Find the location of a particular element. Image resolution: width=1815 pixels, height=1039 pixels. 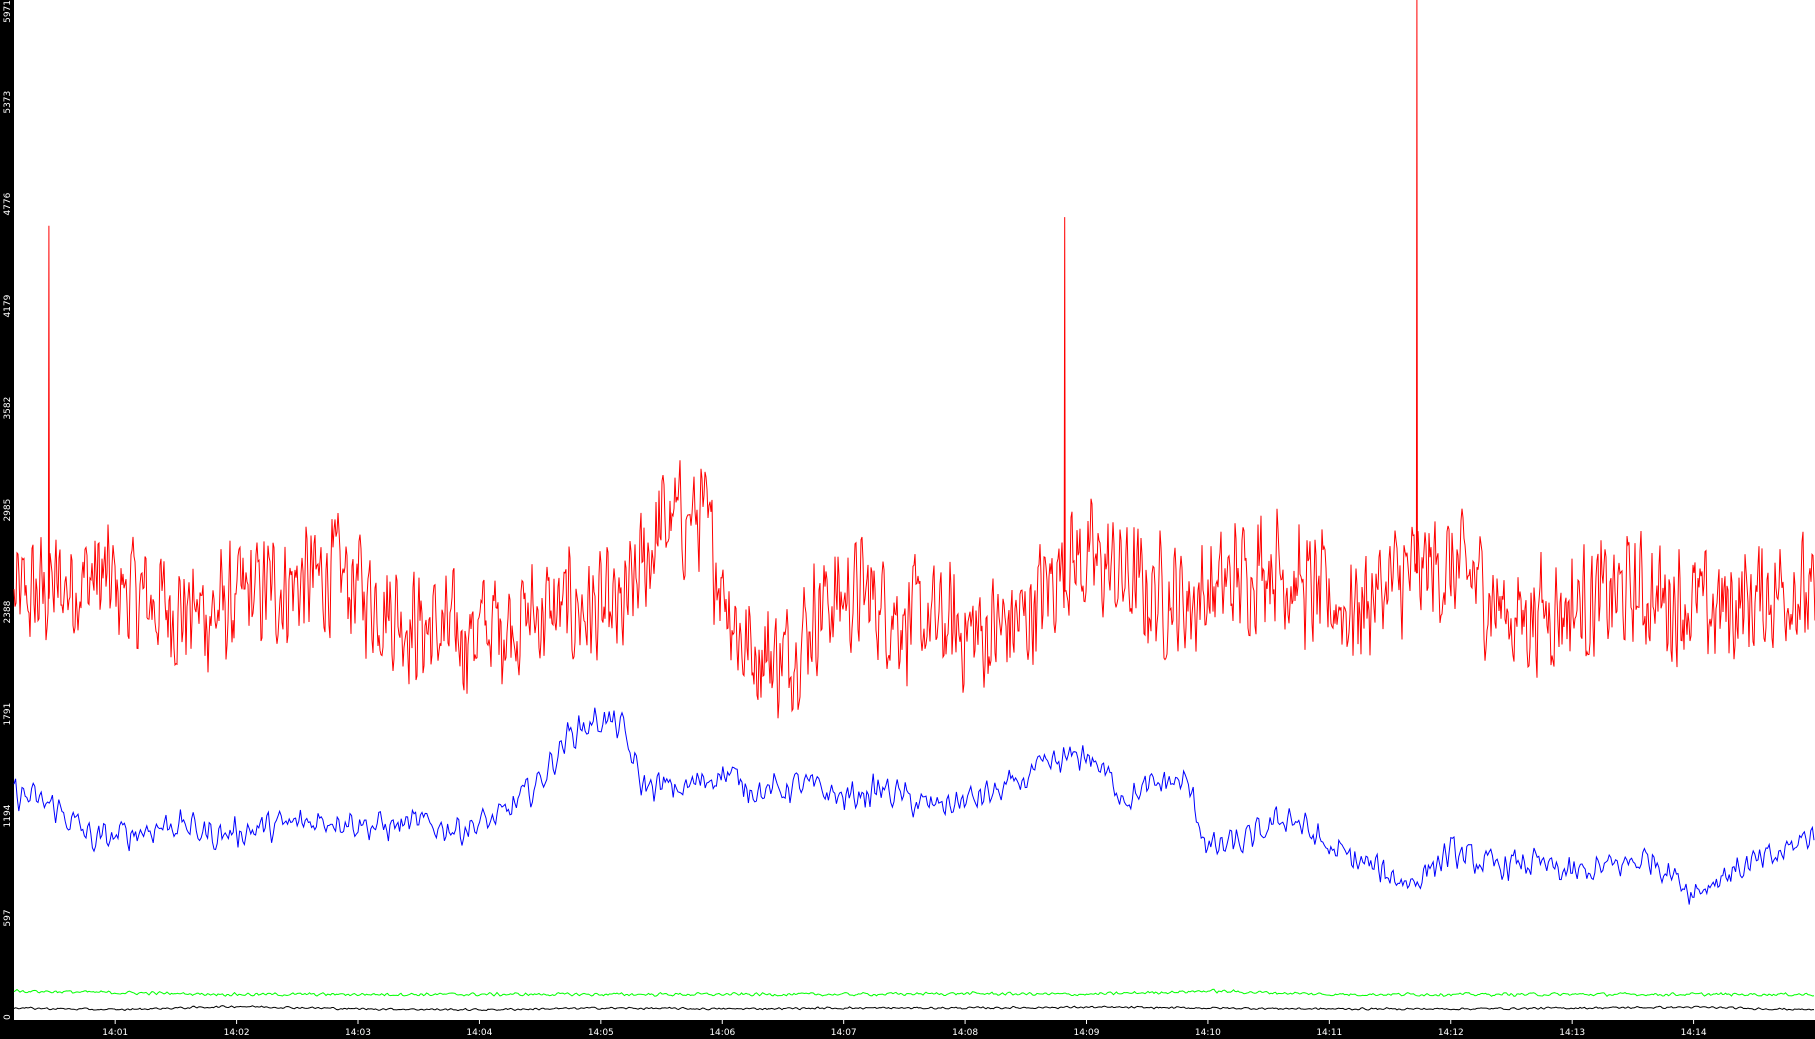

x-tick-label: 14:05 is located at coordinates (601, 1033).